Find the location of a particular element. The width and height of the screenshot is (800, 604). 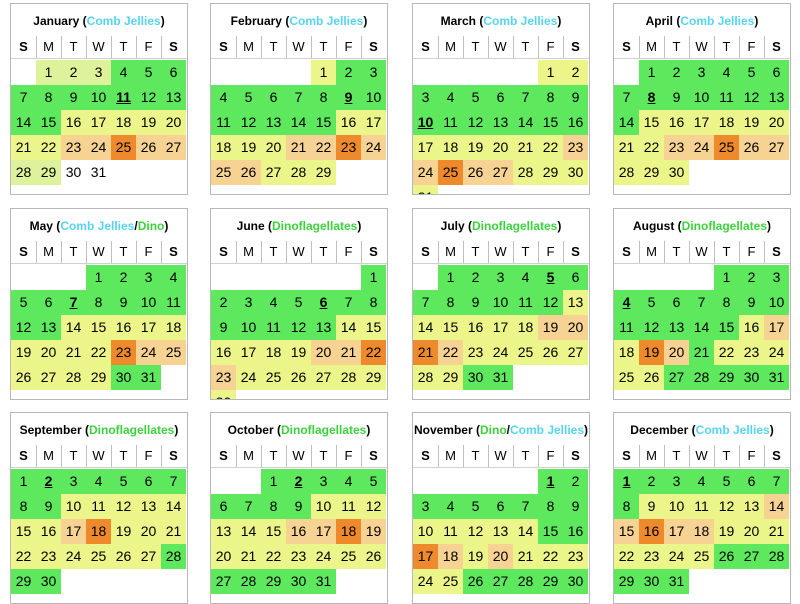

day-cell: 15 is located at coordinates (373, 327).